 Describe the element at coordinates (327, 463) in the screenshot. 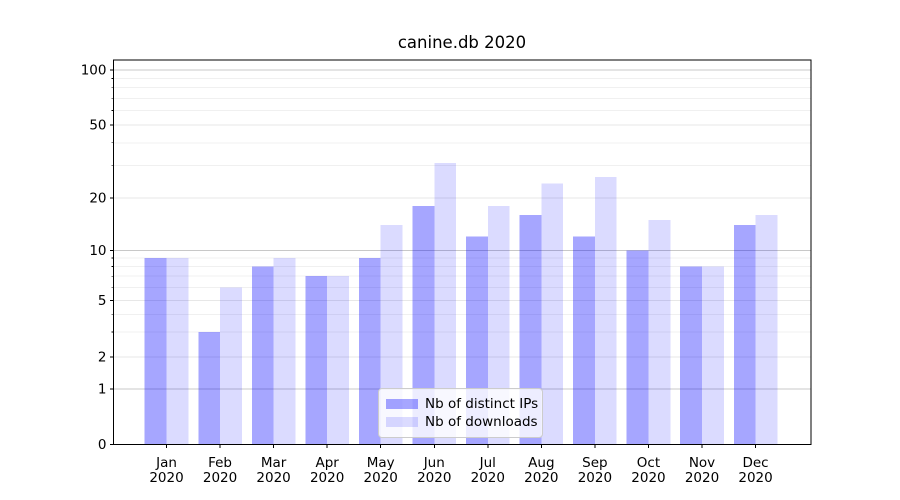

I see `x-tick-label-month: Apr` at that location.